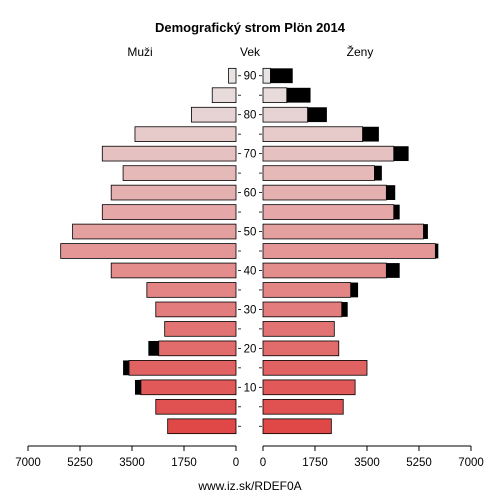  I want to click on bar-women-excess-90+, so click(281, 76).